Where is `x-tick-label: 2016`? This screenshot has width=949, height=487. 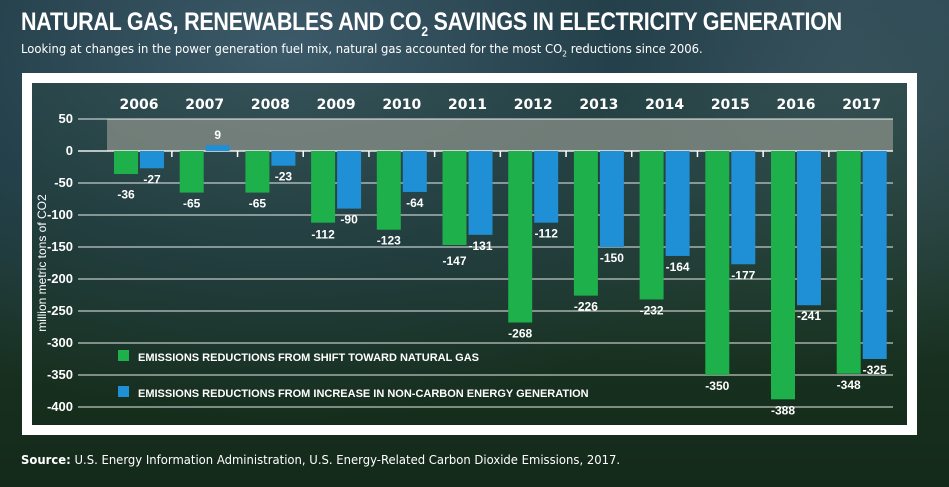
x-tick-label: 2016 is located at coordinates (796, 105).